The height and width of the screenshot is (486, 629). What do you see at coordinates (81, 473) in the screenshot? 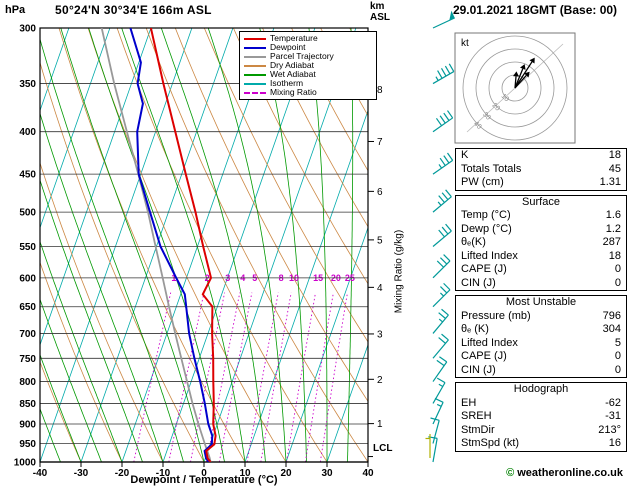
I see `temp-tick-label: -30` at bounding box center [81, 473].